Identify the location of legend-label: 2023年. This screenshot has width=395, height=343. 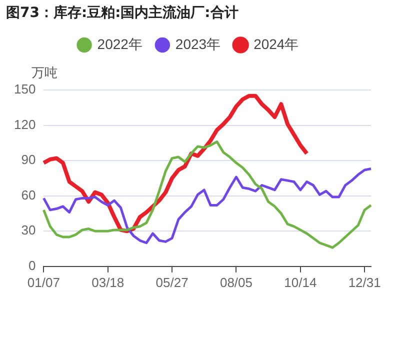
(198, 44).